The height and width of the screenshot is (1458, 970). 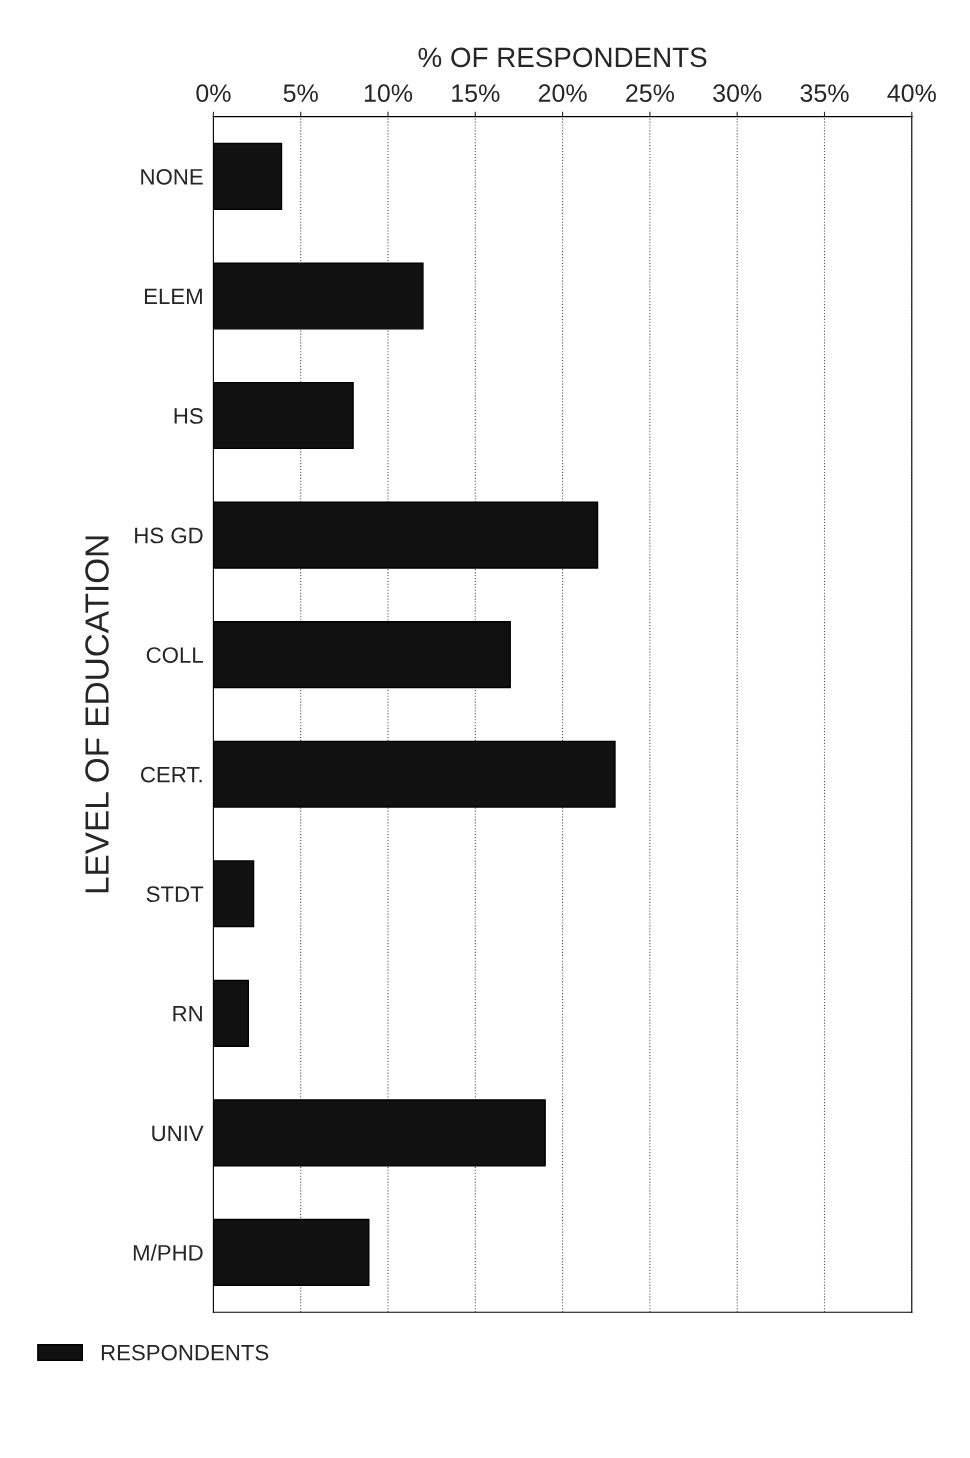 I want to click on y-tick-label: RN, so click(x=187, y=1014).